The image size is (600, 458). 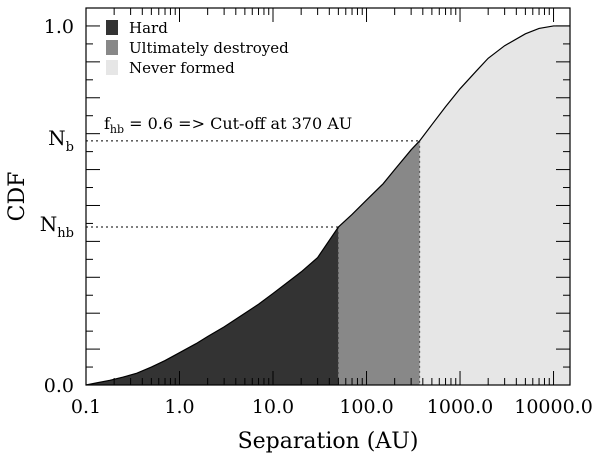 I want to click on y-marker-subscript: b, so click(x=70, y=147).